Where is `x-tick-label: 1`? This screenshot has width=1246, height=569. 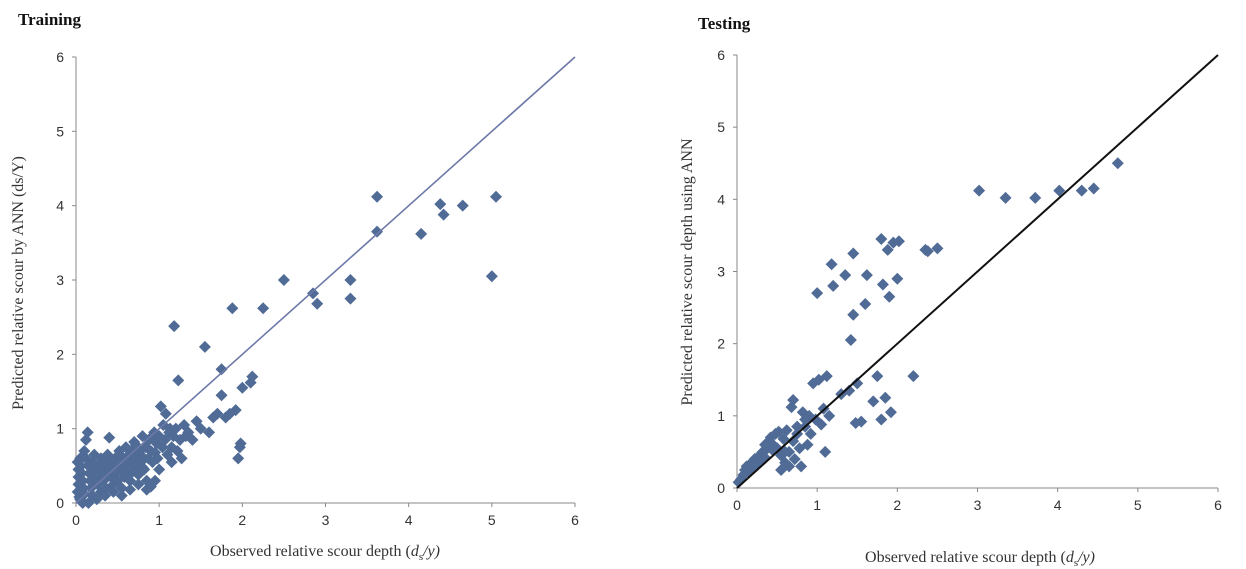 x-tick-label: 1 is located at coordinates (817, 505).